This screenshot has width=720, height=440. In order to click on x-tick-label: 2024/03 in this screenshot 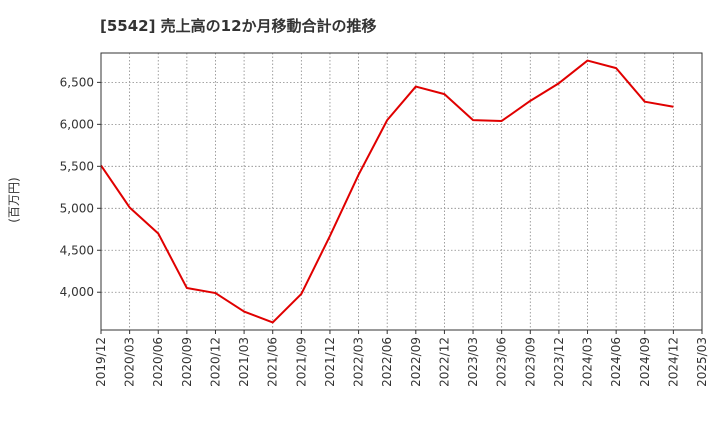, I will do `click(588, 362)`.